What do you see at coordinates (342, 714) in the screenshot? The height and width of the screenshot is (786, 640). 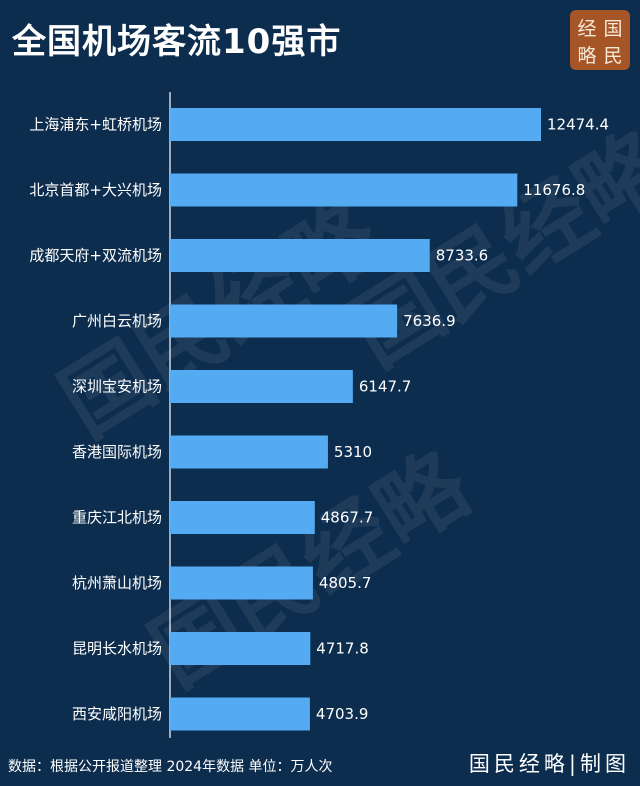 I see `value-label-9: 4703.9` at bounding box center [342, 714].